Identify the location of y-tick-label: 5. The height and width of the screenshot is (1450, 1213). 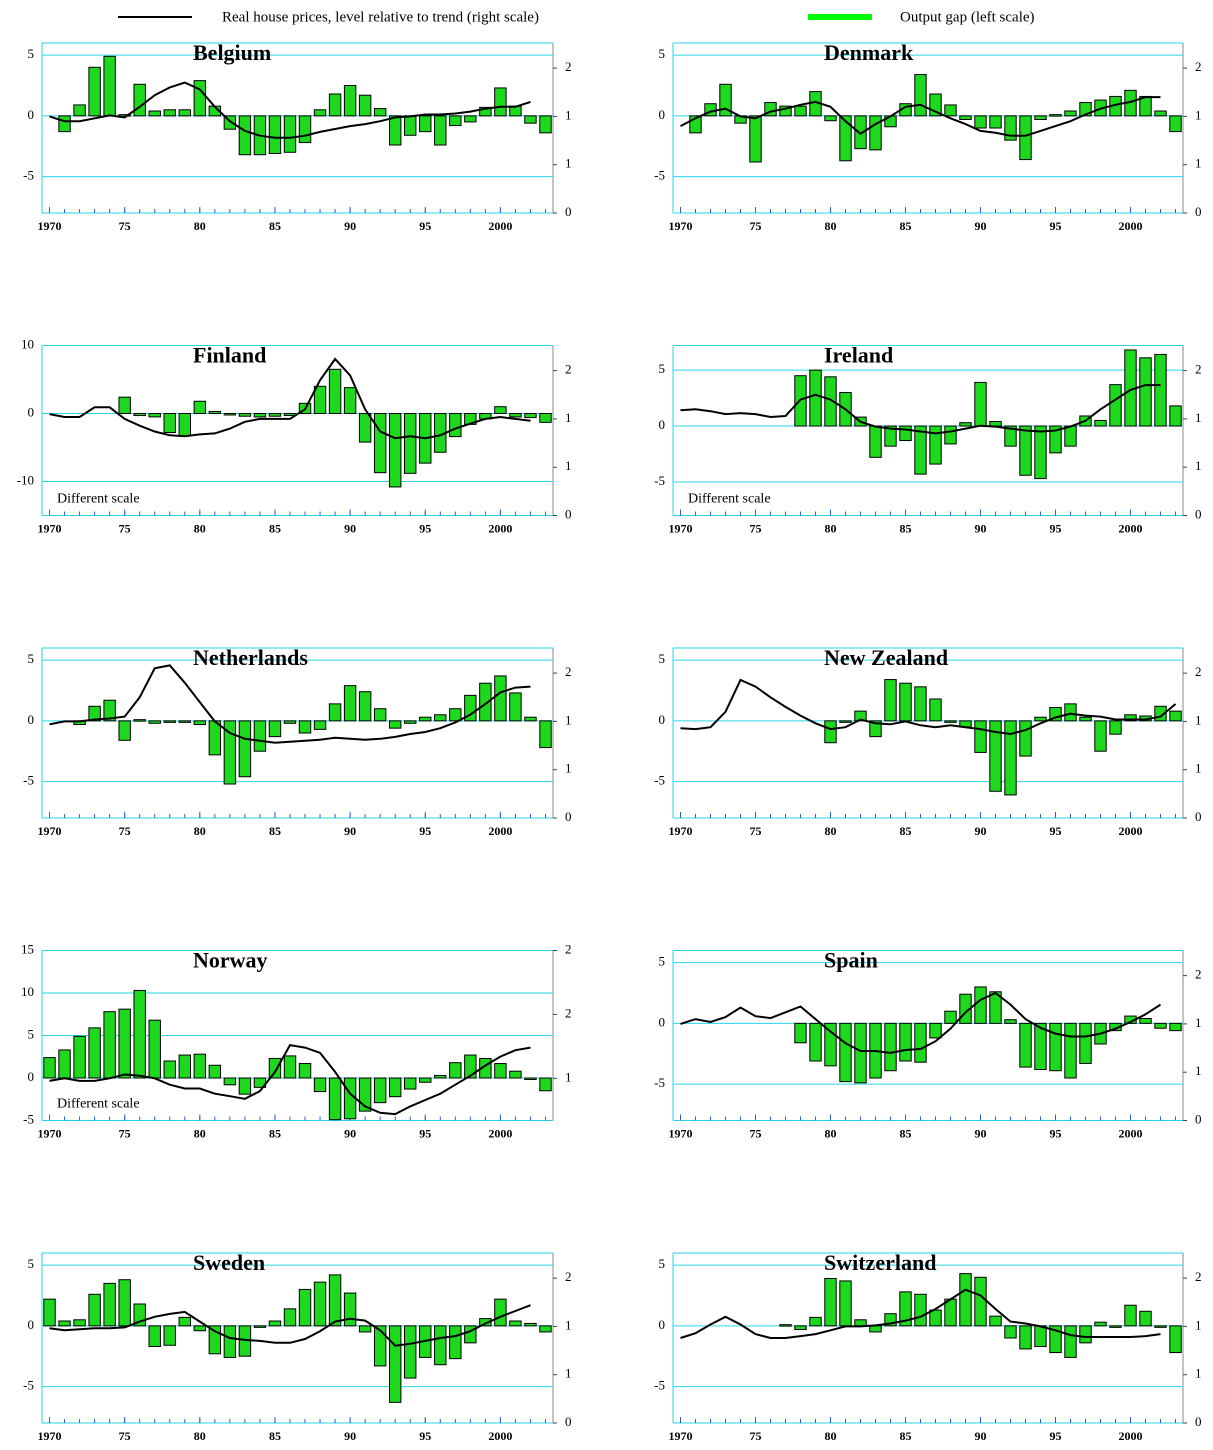
(31, 1033).